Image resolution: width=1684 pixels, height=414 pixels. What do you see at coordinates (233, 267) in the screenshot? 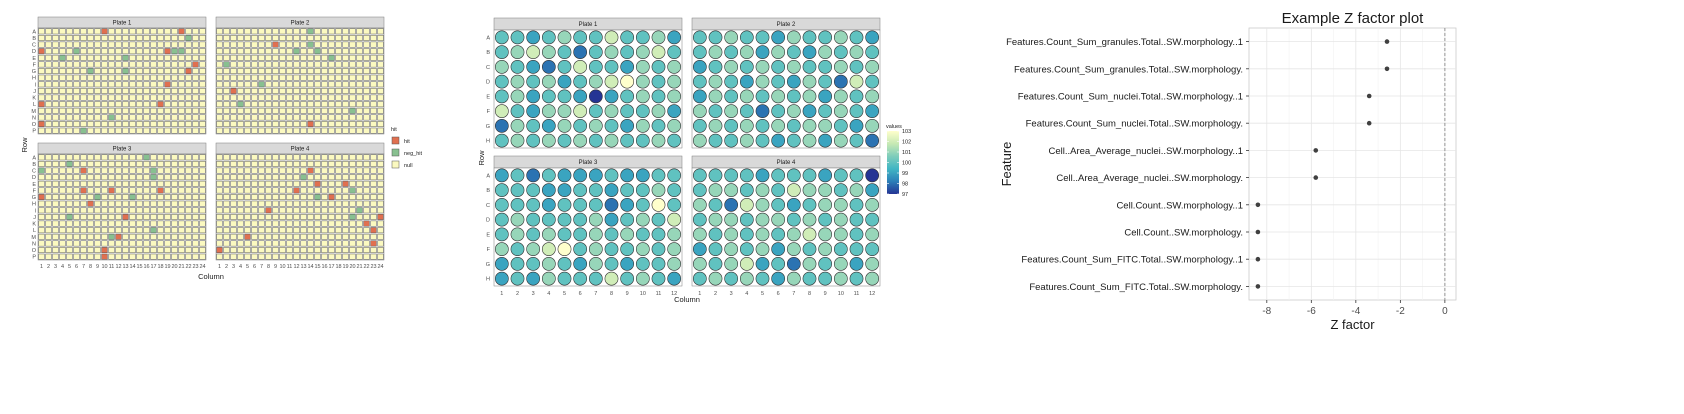
I see `column-tick-label: 3` at bounding box center [233, 267].